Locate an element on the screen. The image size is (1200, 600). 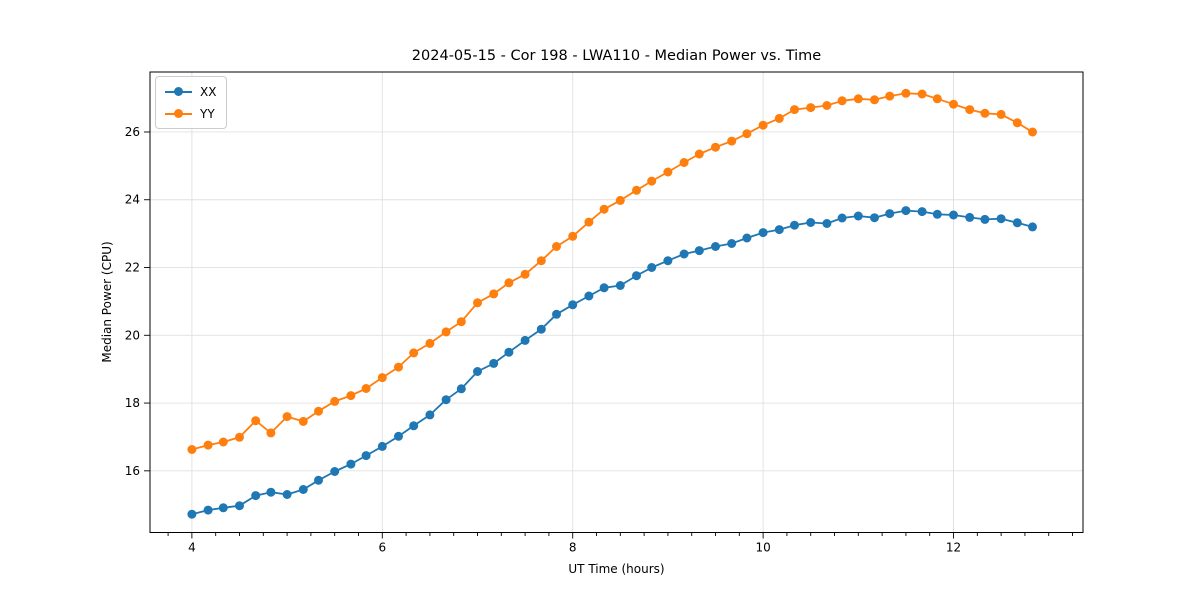
legend-item-xx: XX is located at coordinates (190, 91).